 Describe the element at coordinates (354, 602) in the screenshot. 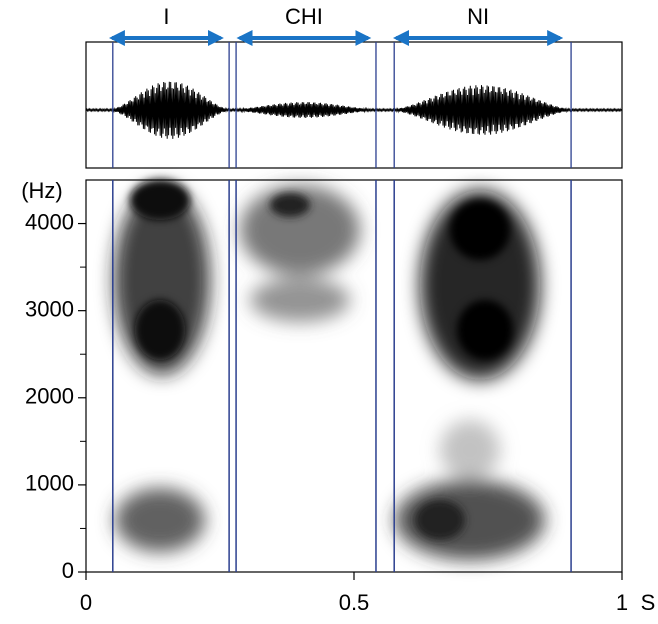

I see `x-tick-label: 0.5` at that location.